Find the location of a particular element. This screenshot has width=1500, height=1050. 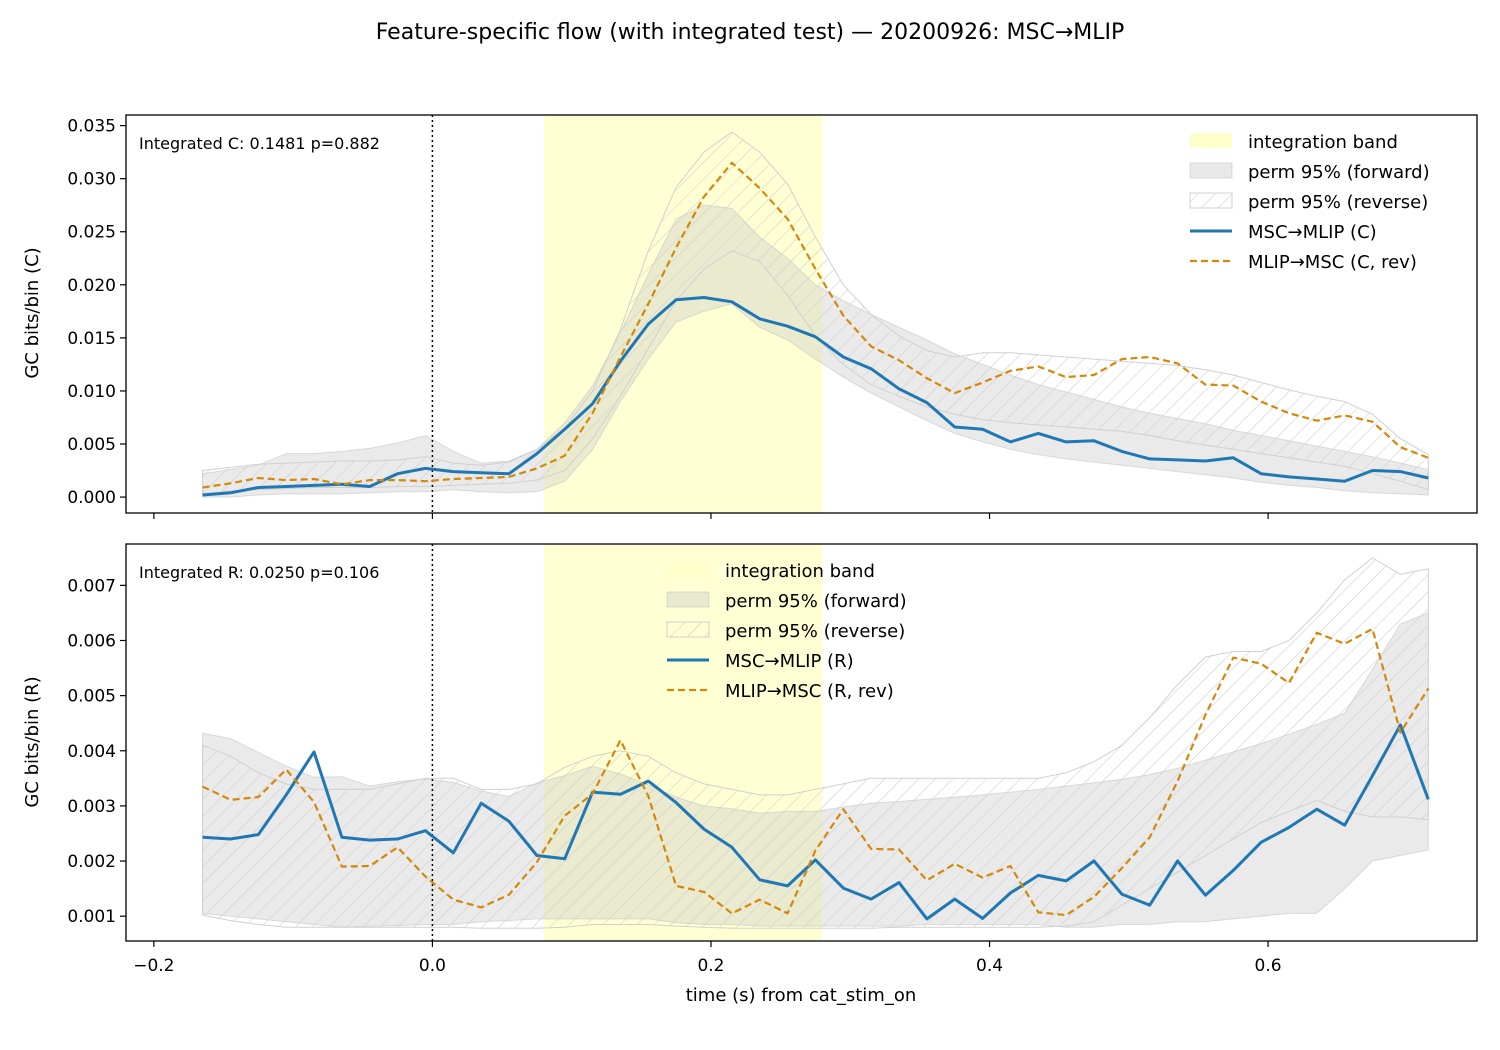

y-tick-label: 0.010 is located at coordinates (91, 392).